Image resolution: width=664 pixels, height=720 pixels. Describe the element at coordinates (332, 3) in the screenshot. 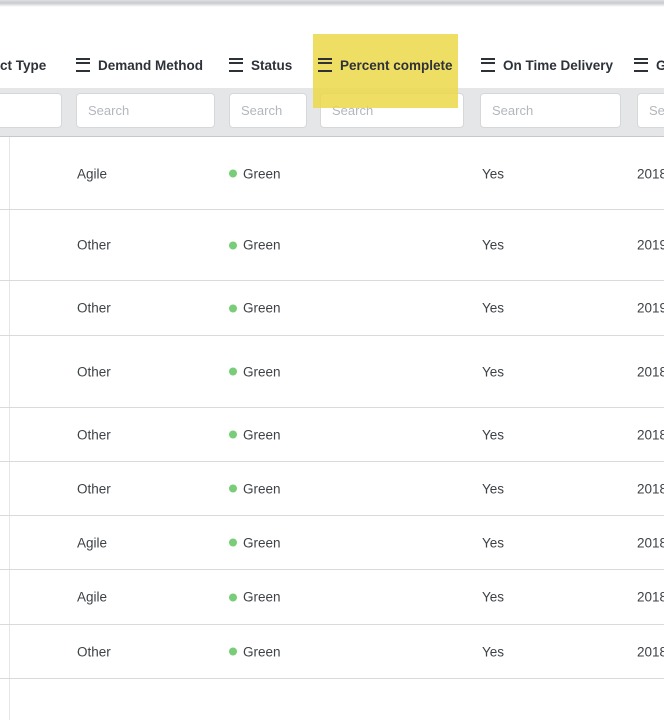

I see `toolbar-bottom-edge` at that location.